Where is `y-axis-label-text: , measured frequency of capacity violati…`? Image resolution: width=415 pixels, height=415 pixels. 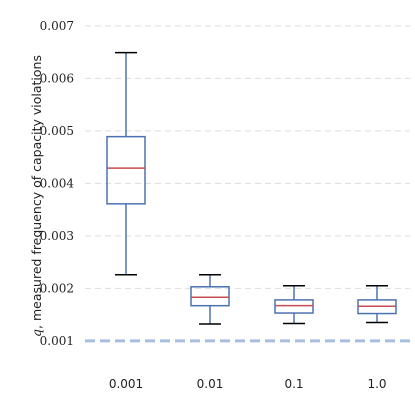 y-axis-label-text: , measured frequency of capacity violati… is located at coordinates (36, 192).